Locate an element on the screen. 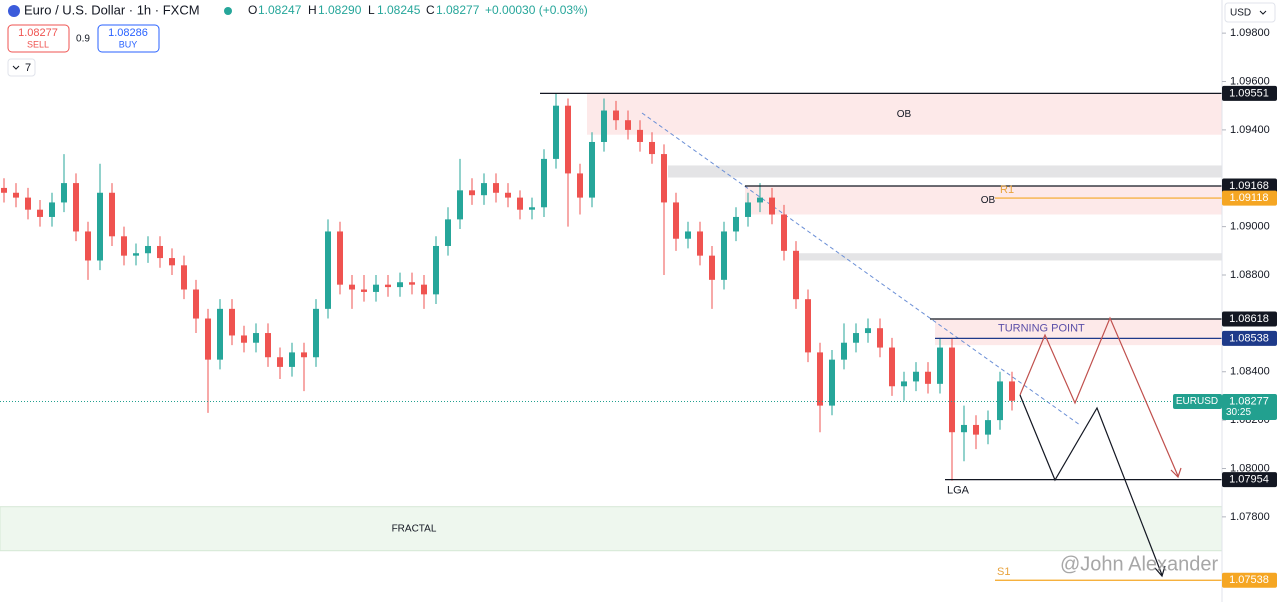 This screenshot has width=1280, height=602. currency: USD is located at coordinates (1240, 13).